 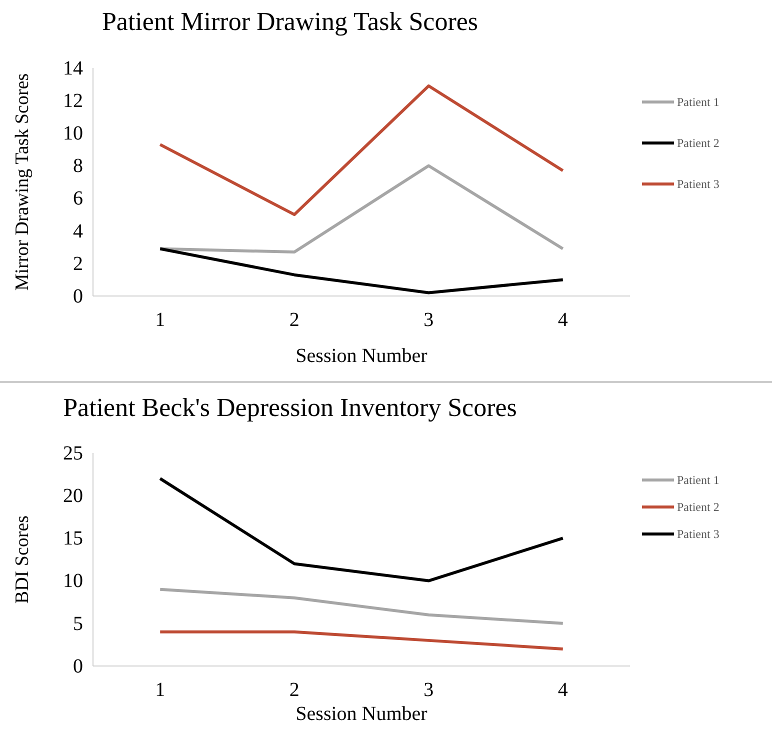 What do you see at coordinates (290, 407) in the screenshot?
I see `chart-title: Patient Beck's Depression Inventory Scores` at bounding box center [290, 407].